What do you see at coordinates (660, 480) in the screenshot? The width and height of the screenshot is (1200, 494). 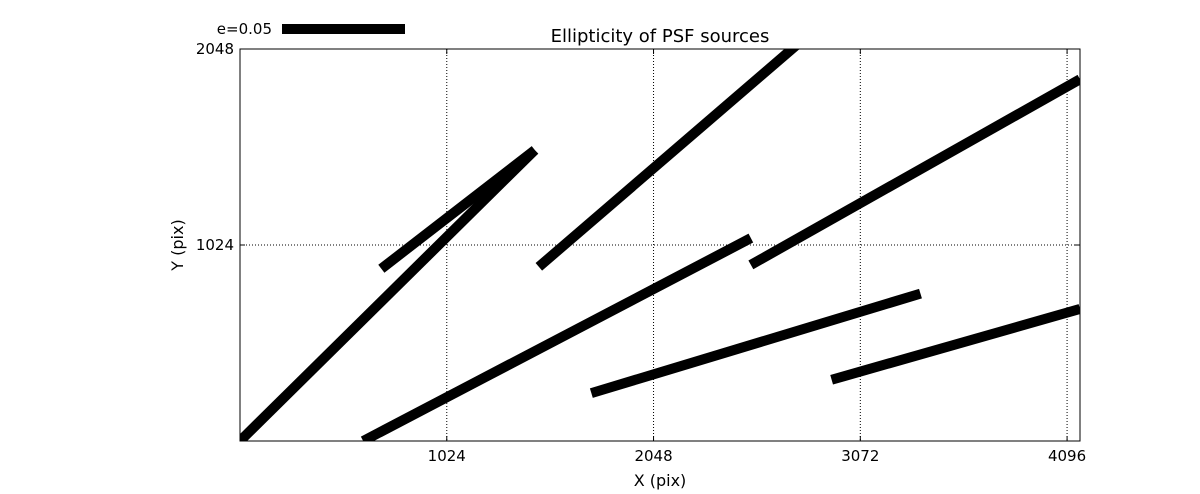 I see `x-axis-label: X (pix)` at bounding box center [660, 480].